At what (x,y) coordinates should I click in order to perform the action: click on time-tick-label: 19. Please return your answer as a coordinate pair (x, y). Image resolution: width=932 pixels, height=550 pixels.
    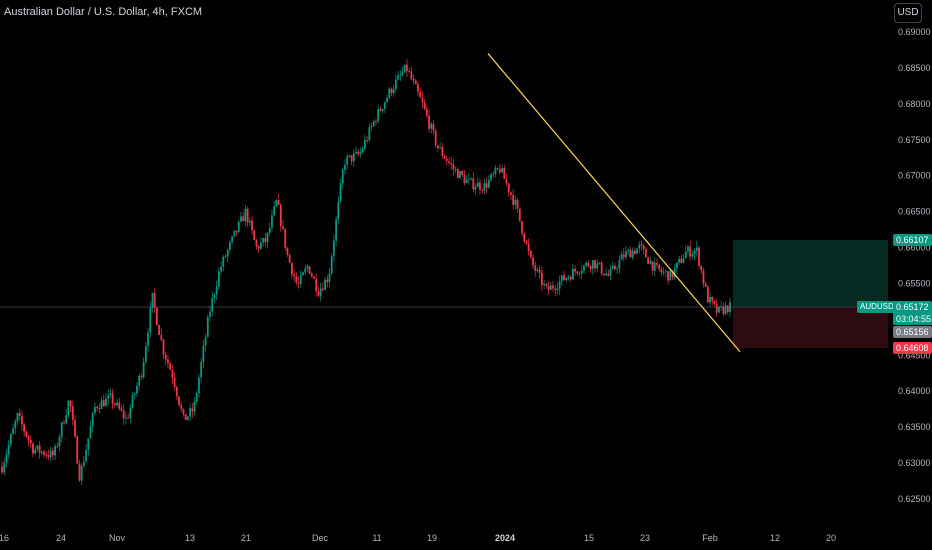
    Looking at the image, I should click on (432, 538).